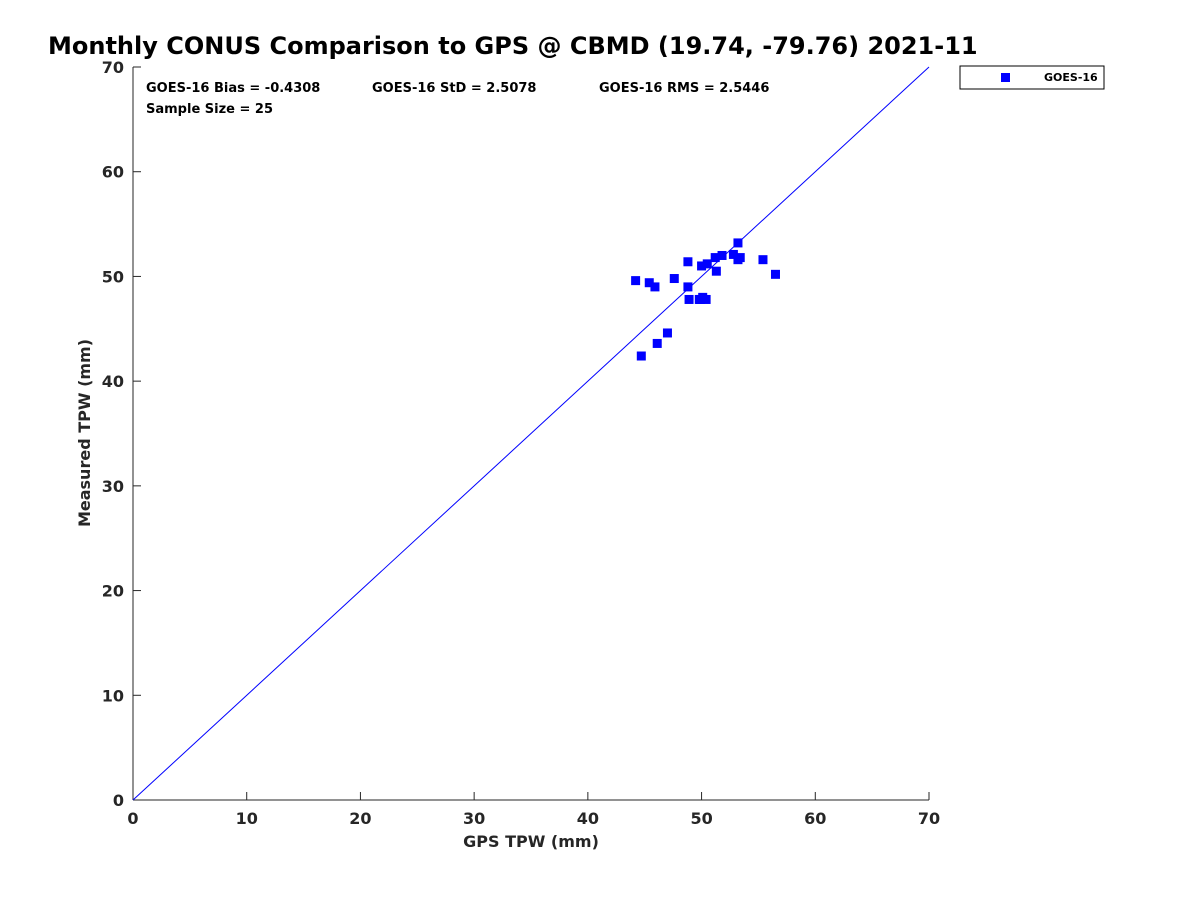 The image size is (1200, 904). I want to click on legend: GOES-16, so click(1032, 77).